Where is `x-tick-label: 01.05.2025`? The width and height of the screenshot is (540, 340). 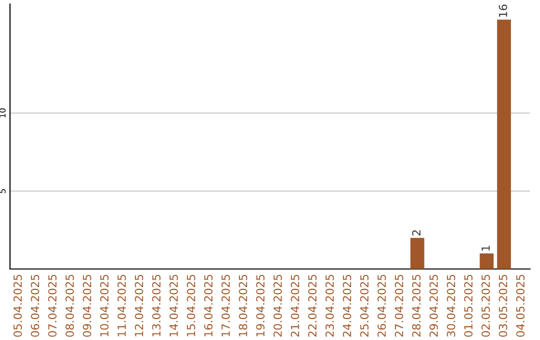
x-tick-label: 01.05.2025 is located at coordinates (468, 305).